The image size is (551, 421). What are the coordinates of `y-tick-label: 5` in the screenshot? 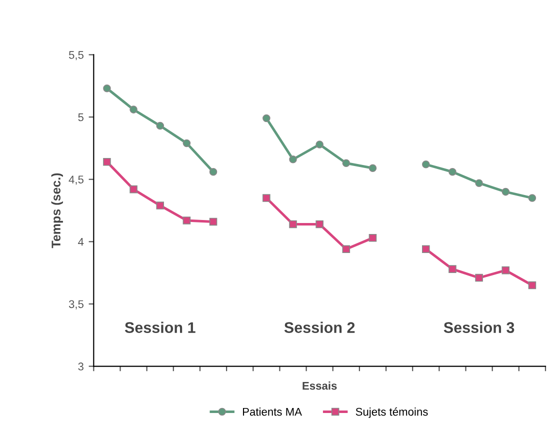 It's located at (81, 117).